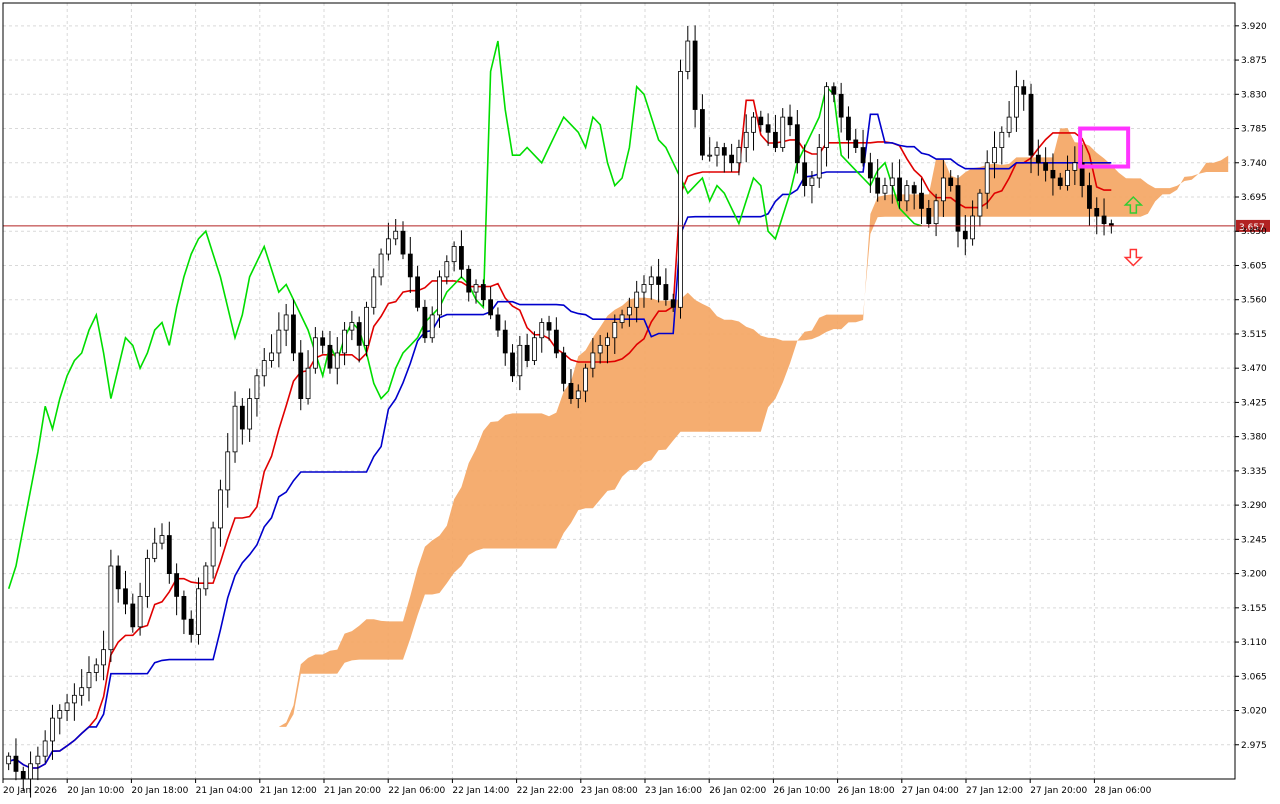 The height and width of the screenshot is (804, 1280). Describe the element at coordinates (1254, 712) in the screenshot. I see `y-tick-label: 3.020` at that location.